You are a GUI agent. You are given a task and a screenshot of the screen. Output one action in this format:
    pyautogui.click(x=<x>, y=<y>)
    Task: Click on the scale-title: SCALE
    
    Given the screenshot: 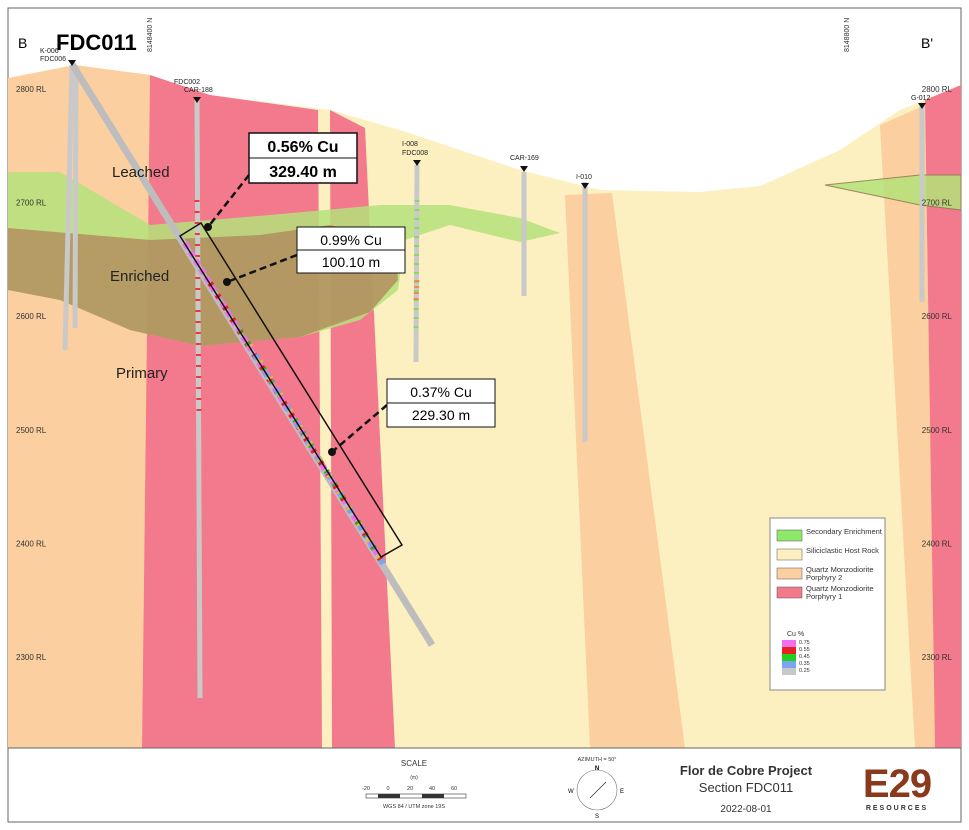 What is the action you would take?
    pyautogui.click(x=414, y=763)
    